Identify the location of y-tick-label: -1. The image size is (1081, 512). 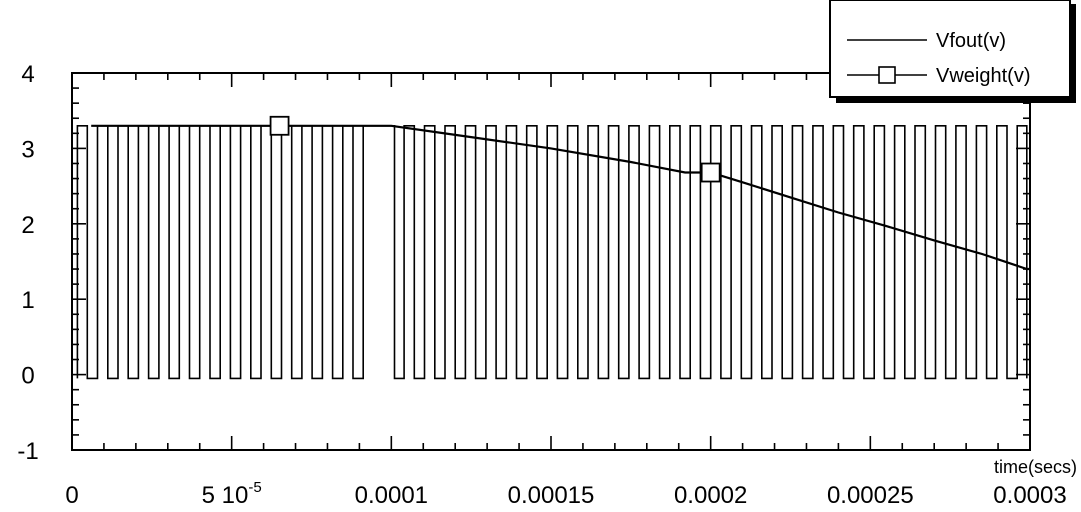
(27, 451).